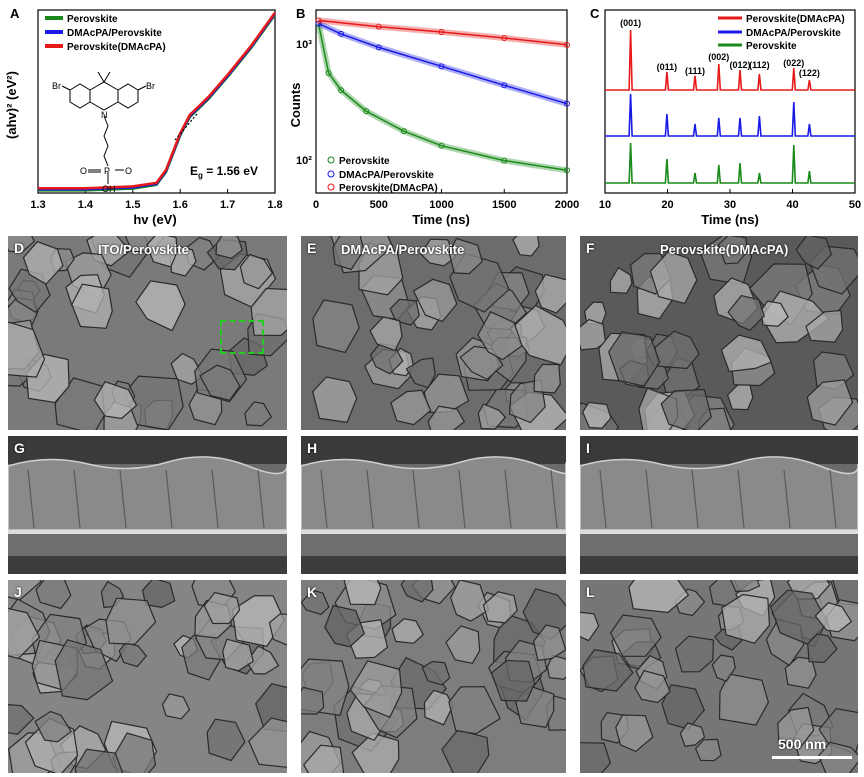 The image size is (864, 777). What do you see at coordinates (590, 592) in the screenshot?
I see `panel-letter-l: L` at bounding box center [590, 592].